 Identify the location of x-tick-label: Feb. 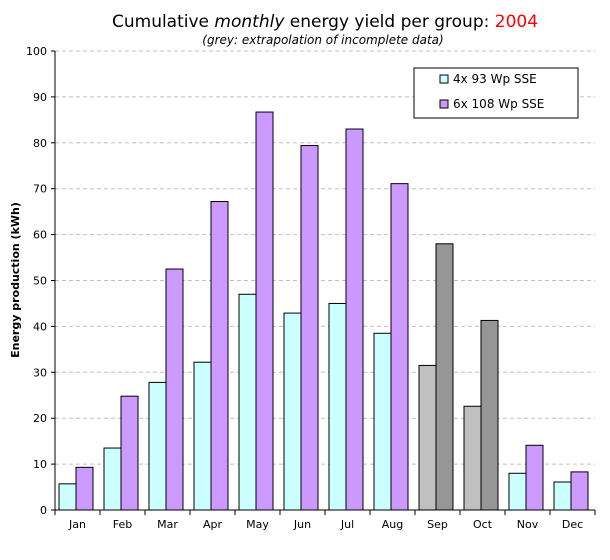
(122, 524).